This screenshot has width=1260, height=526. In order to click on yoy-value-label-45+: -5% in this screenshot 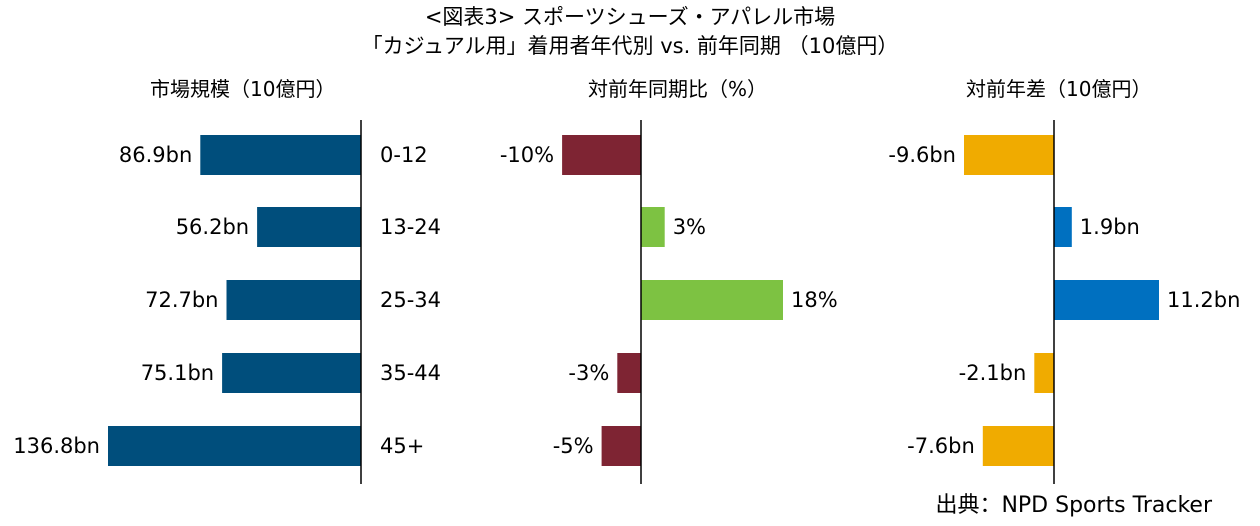, I will do `click(573, 446)`.